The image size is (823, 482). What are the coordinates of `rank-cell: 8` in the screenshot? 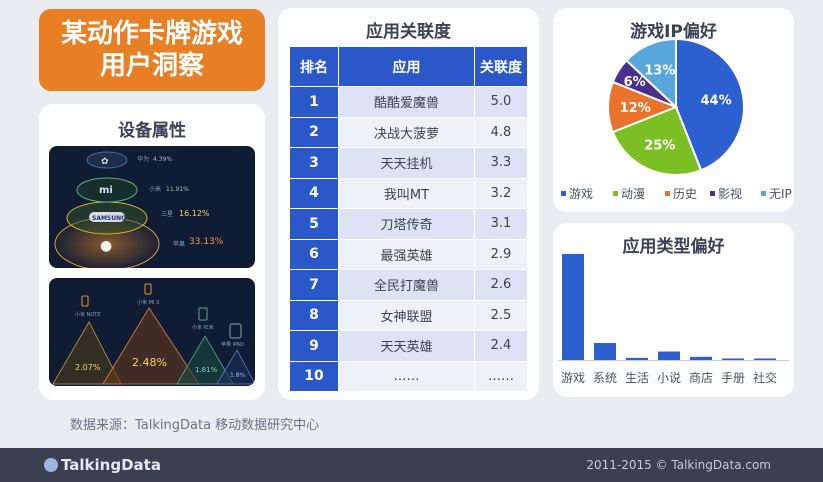 It's located at (314, 315).